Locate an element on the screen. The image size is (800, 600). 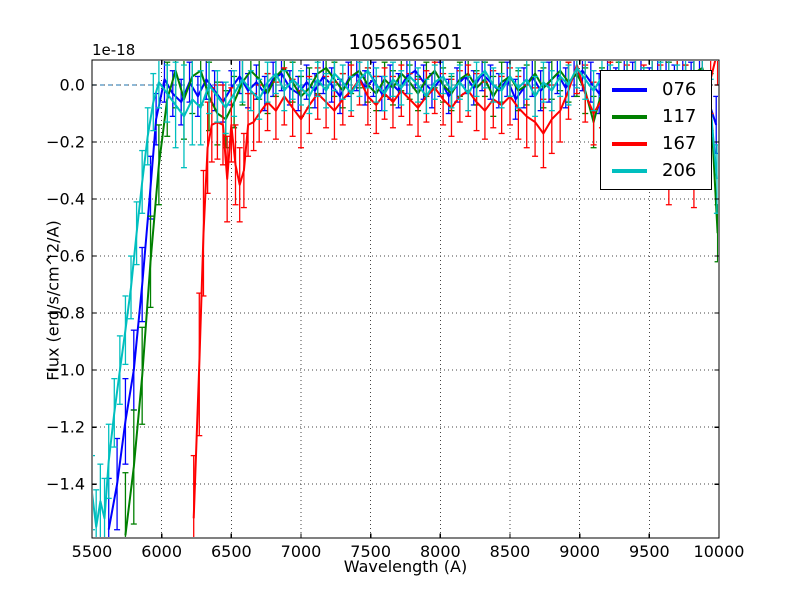
legend-label: 117 is located at coordinates (679, 116).